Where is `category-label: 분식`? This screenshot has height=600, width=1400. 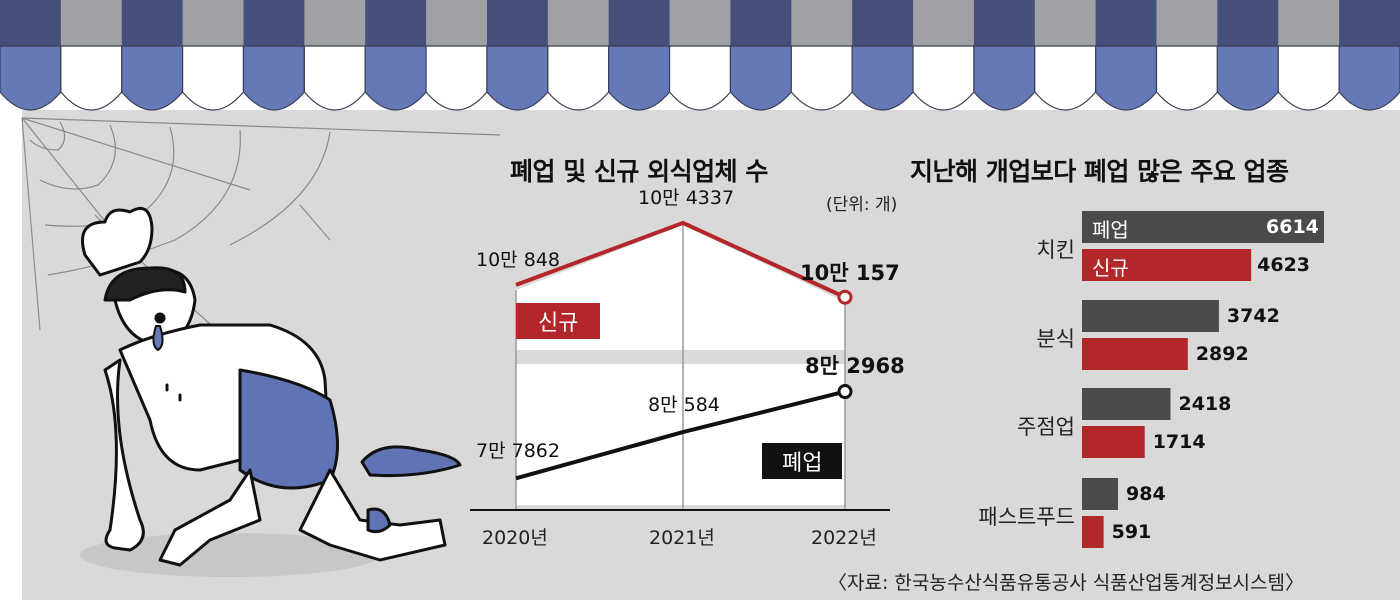
category-label: 분식 is located at coordinates (1055, 339).